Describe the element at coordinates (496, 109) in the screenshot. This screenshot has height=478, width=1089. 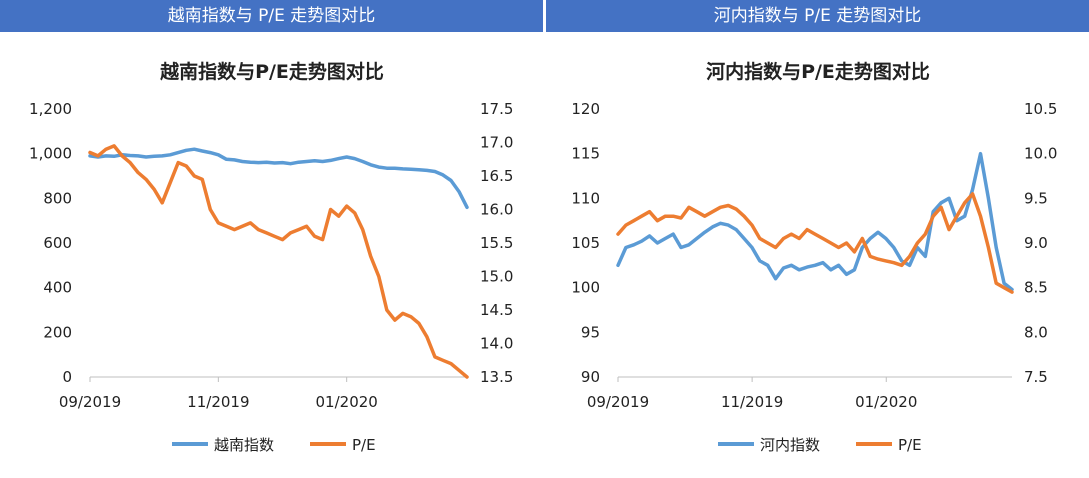
I see `y-right-tick-label: 17.5` at that location.